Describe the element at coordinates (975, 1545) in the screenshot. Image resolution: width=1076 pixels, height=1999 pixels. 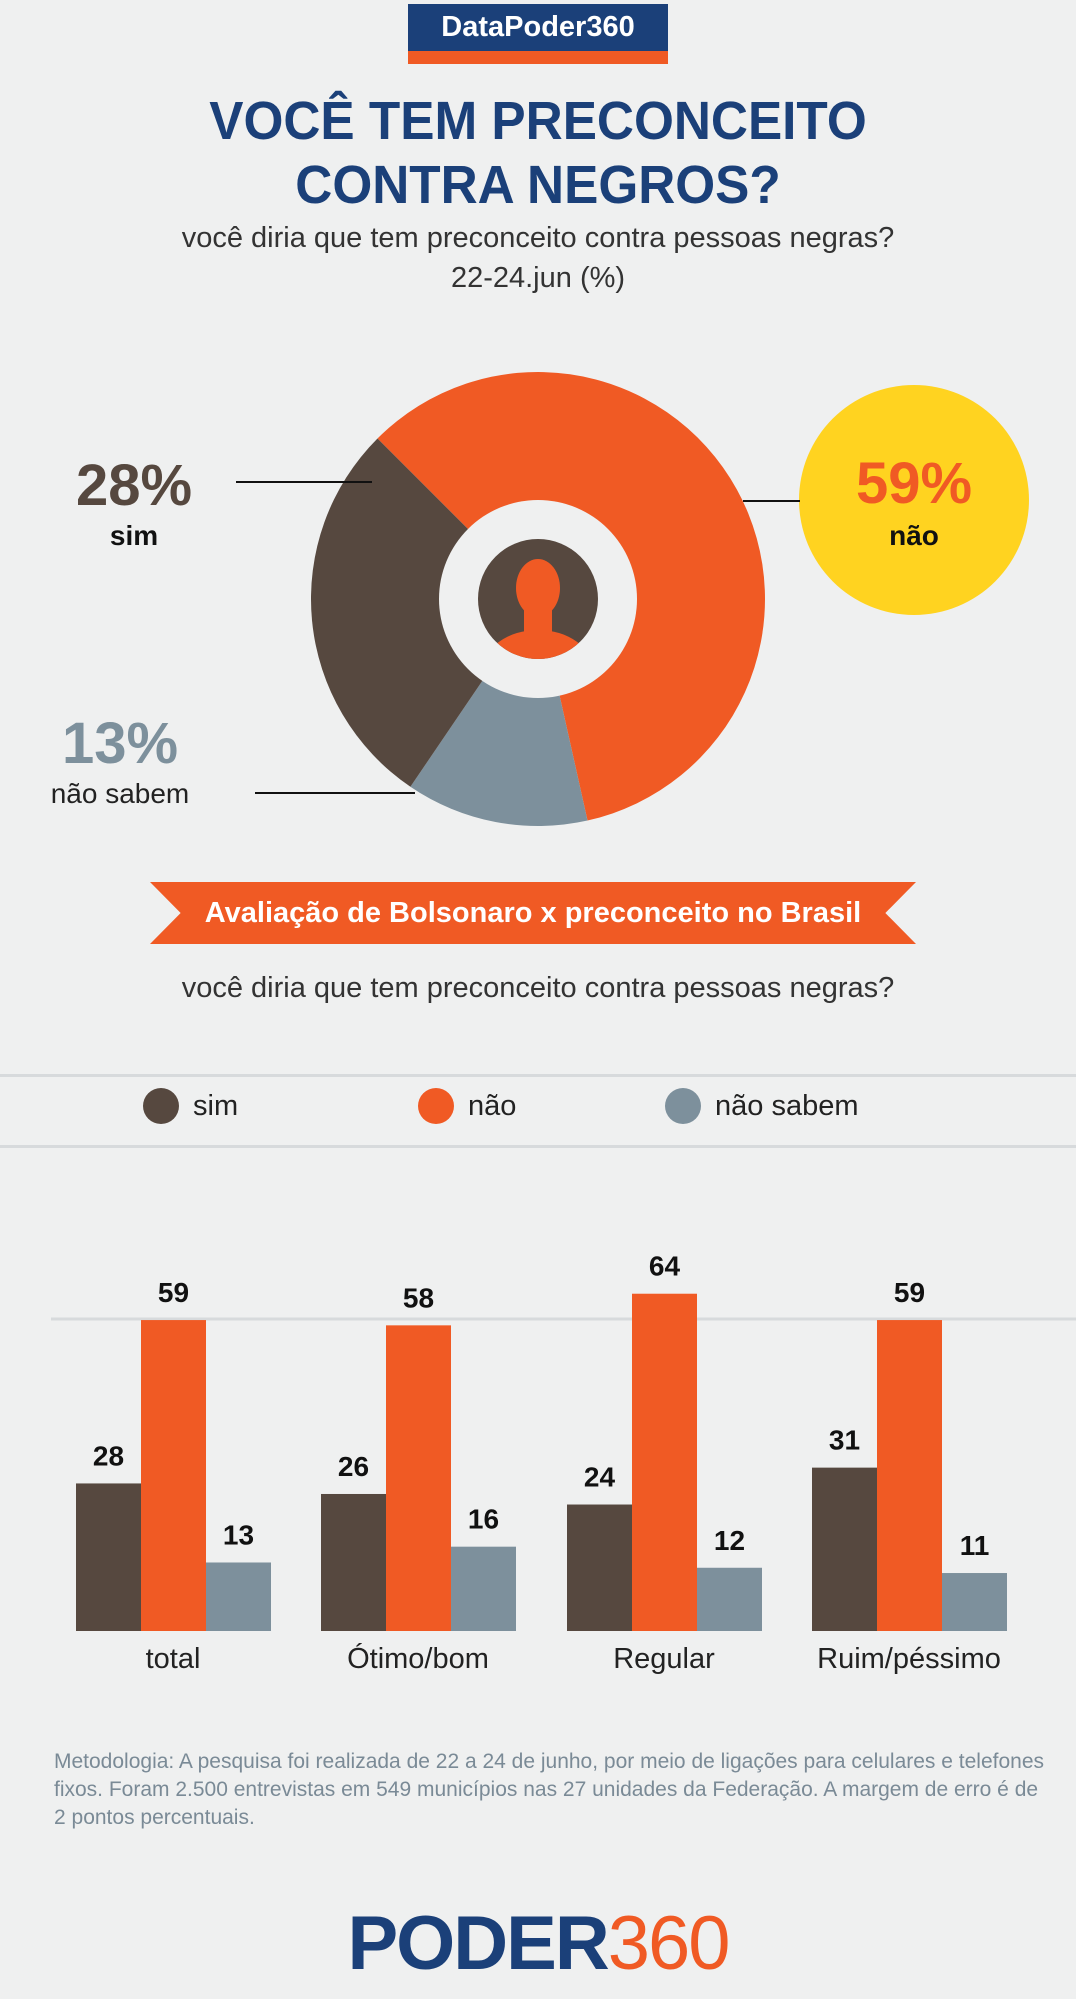
I see `bar-value-label: 11` at that location.